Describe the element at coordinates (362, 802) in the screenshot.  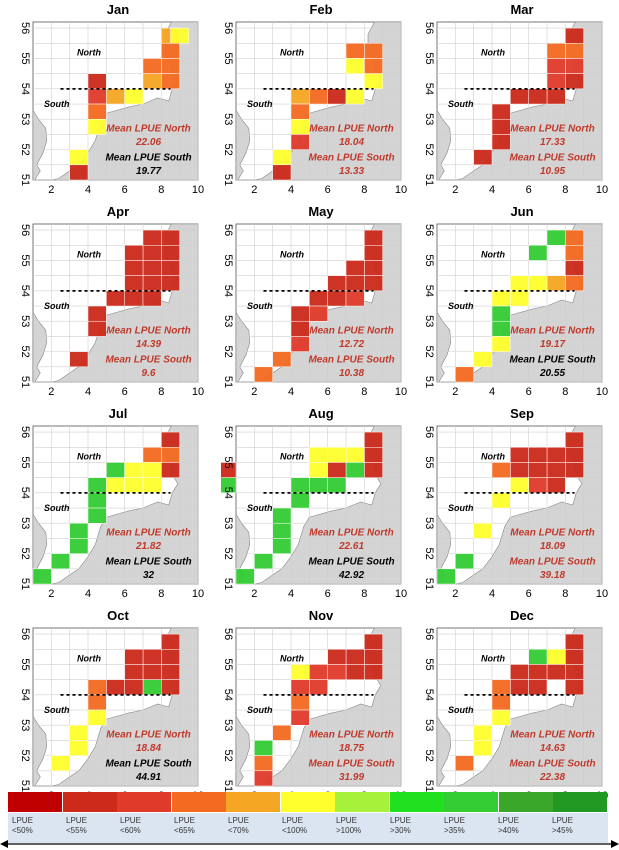
I see `legend-swatch` at that location.